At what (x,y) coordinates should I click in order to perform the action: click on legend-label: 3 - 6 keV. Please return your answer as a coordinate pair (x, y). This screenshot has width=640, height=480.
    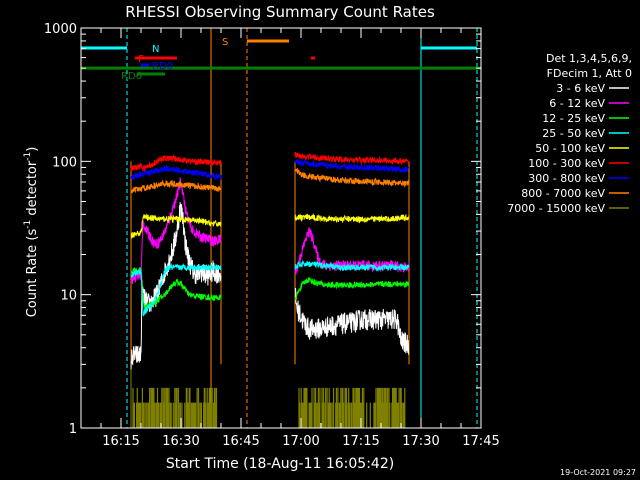
    Looking at the image, I should click on (580, 88).